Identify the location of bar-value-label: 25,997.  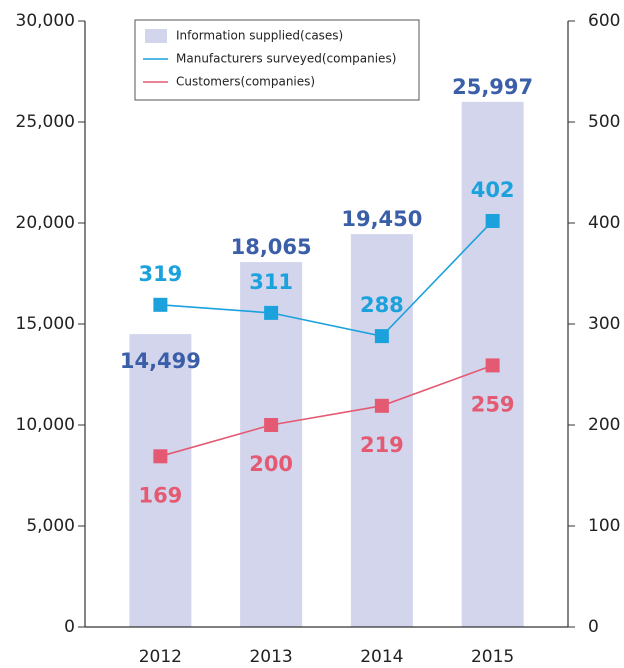
(492, 87).